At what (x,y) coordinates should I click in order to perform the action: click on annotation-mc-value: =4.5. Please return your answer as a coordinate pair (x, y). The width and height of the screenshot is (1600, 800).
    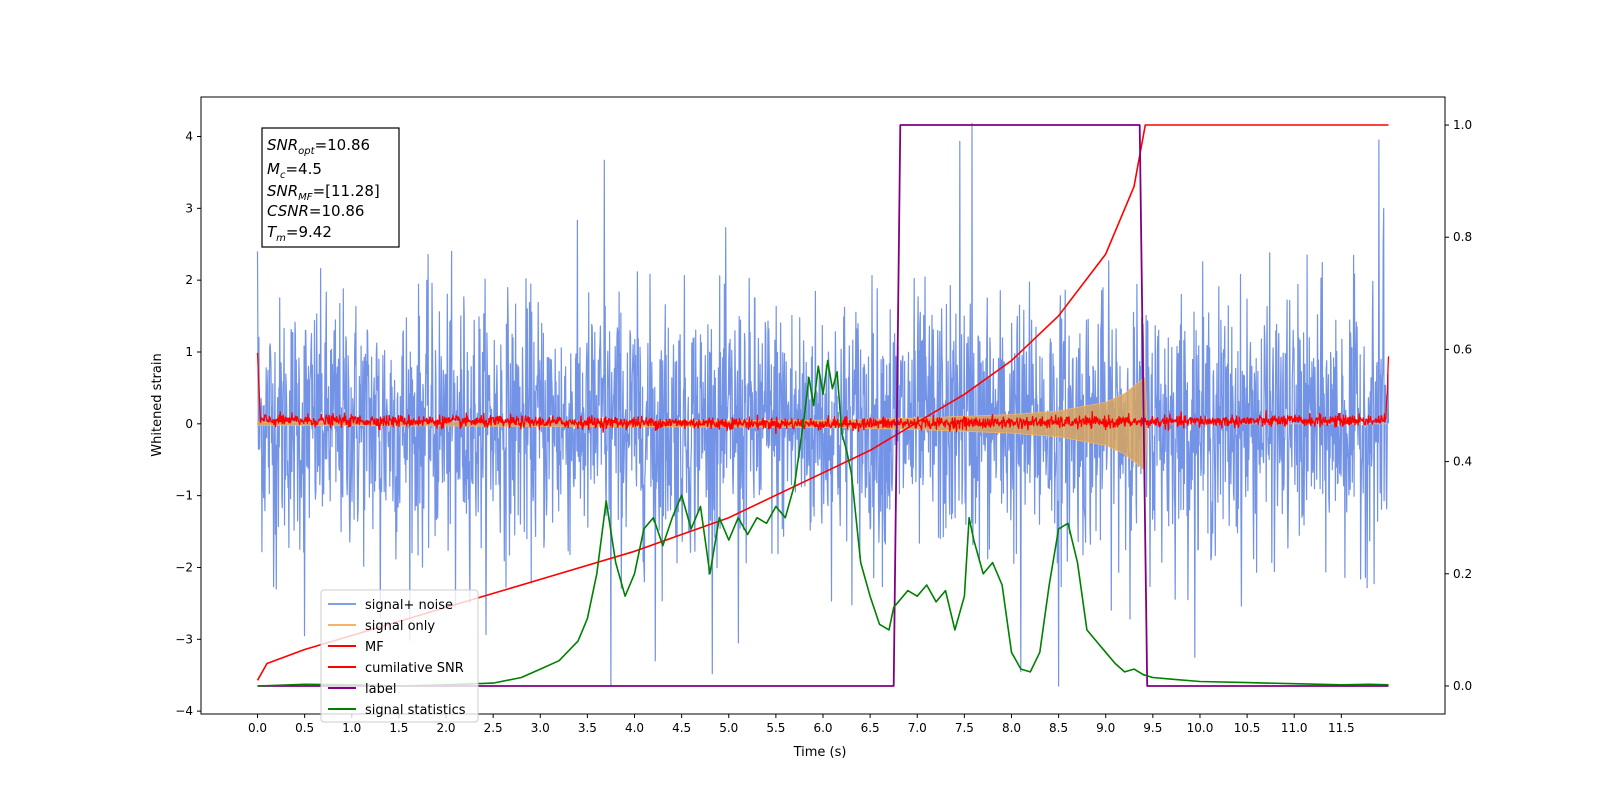
    Looking at the image, I should click on (303, 169).